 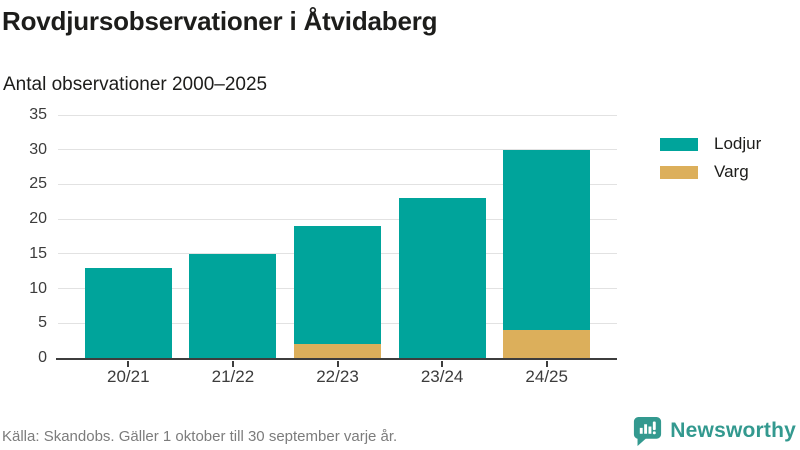 I want to click on legend-item-lodjur: Lodjur, so click(x=711, y=143).